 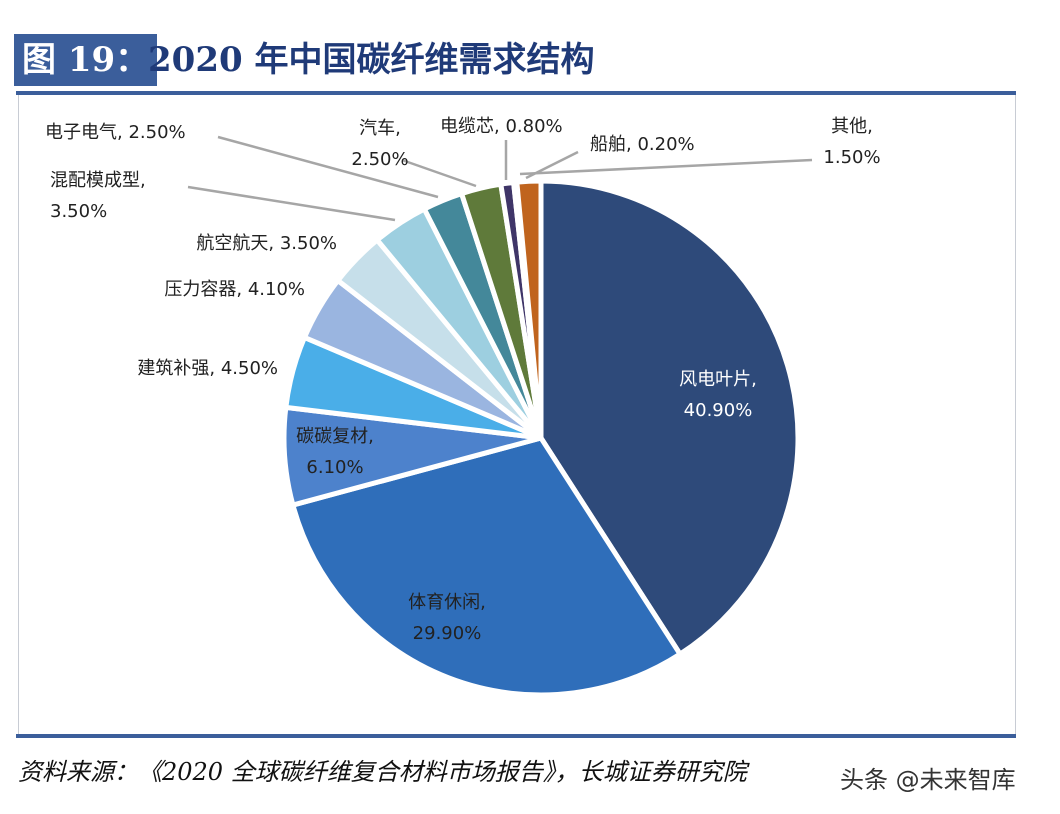 I want to click on slice-label-value: 0.20%, so click(x=666, y=144).